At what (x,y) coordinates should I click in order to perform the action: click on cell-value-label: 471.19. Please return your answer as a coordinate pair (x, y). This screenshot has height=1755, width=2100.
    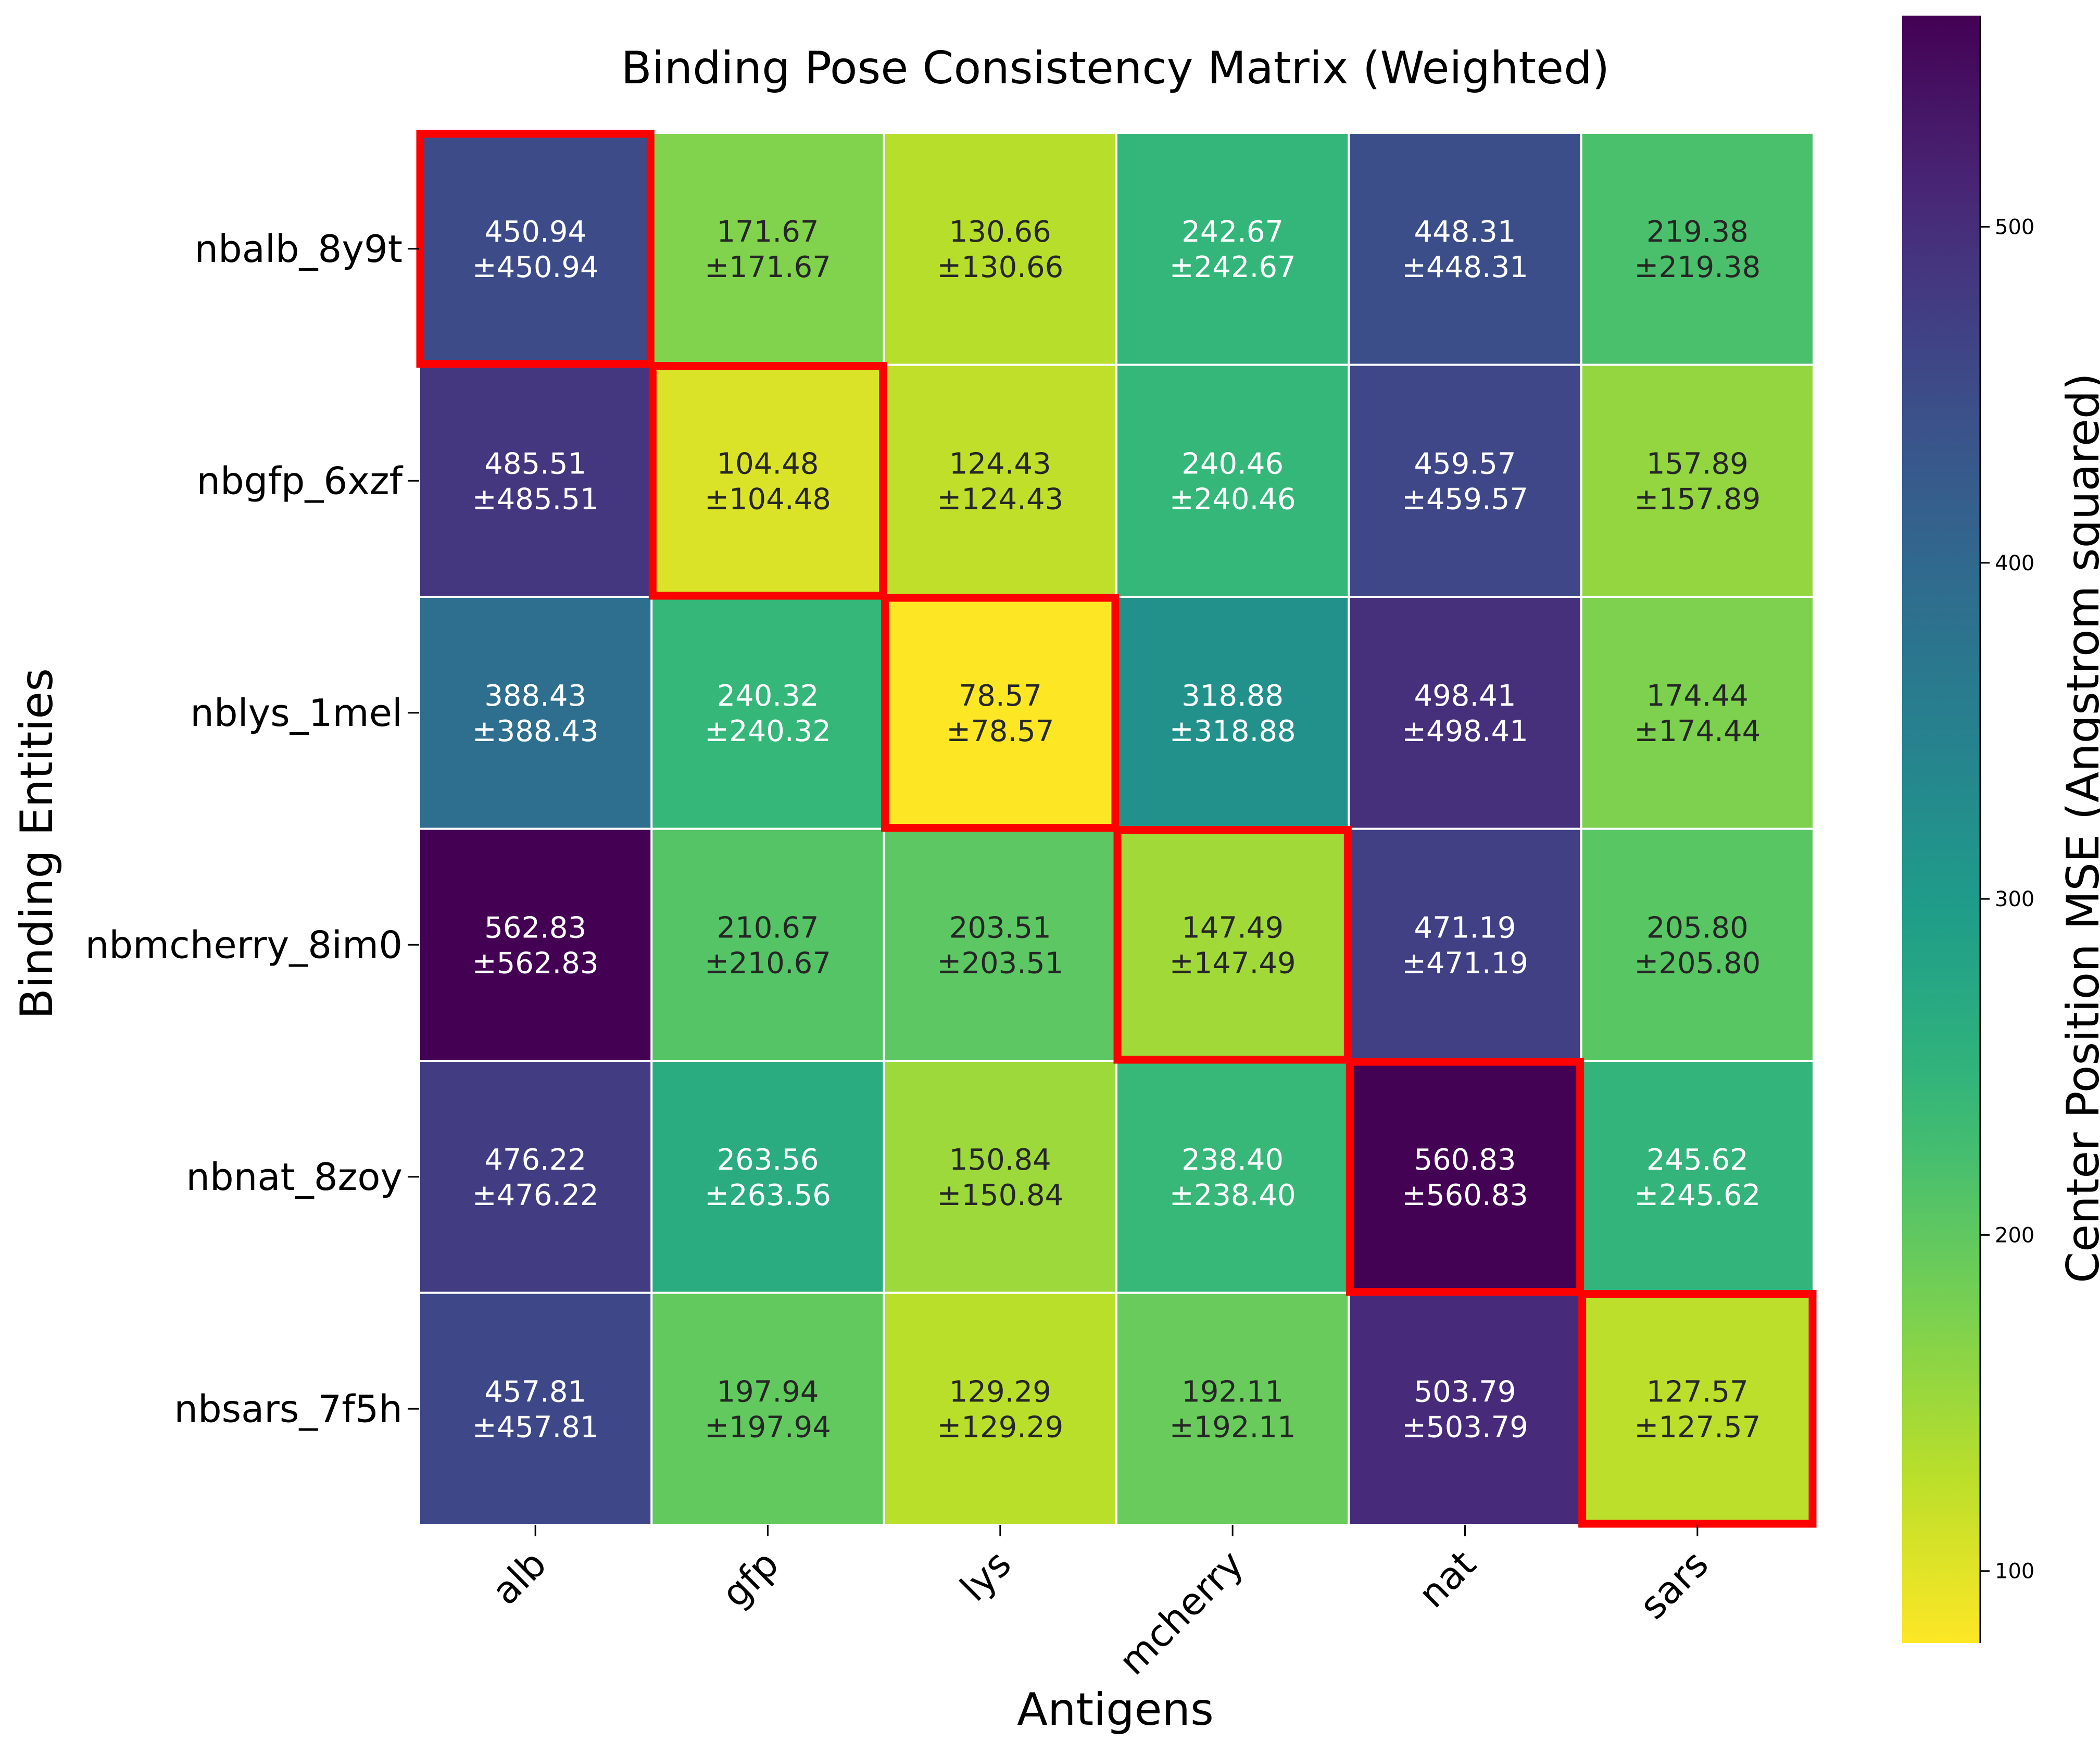
    Looking at the image, I should click on (1465, 928).